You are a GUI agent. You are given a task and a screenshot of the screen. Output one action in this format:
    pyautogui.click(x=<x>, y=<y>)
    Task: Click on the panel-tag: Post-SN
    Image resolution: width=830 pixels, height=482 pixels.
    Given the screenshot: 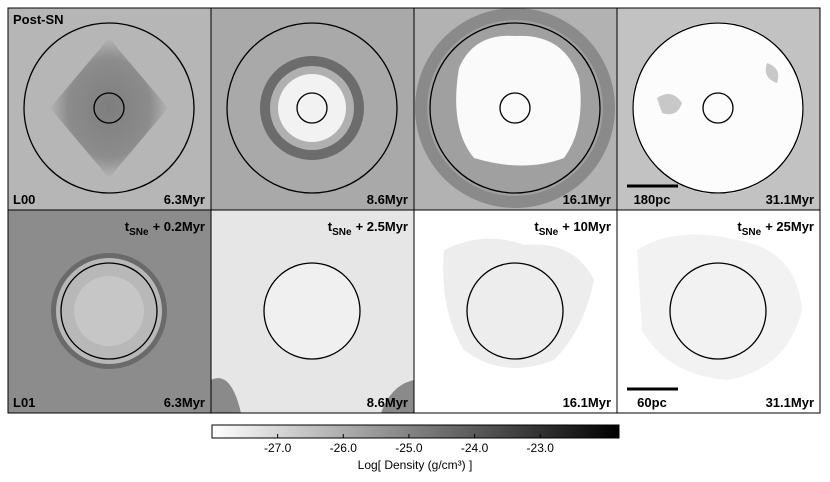 What is the action you would take?
    pyautogui.click(x=38, y=19)
    